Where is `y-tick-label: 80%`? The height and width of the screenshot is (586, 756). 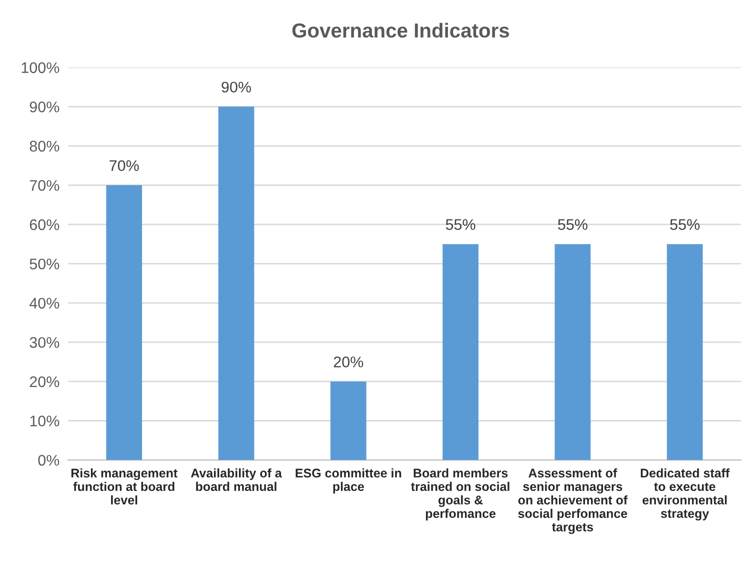
y-tick-label: 80% is located at coordinates (45, 146).